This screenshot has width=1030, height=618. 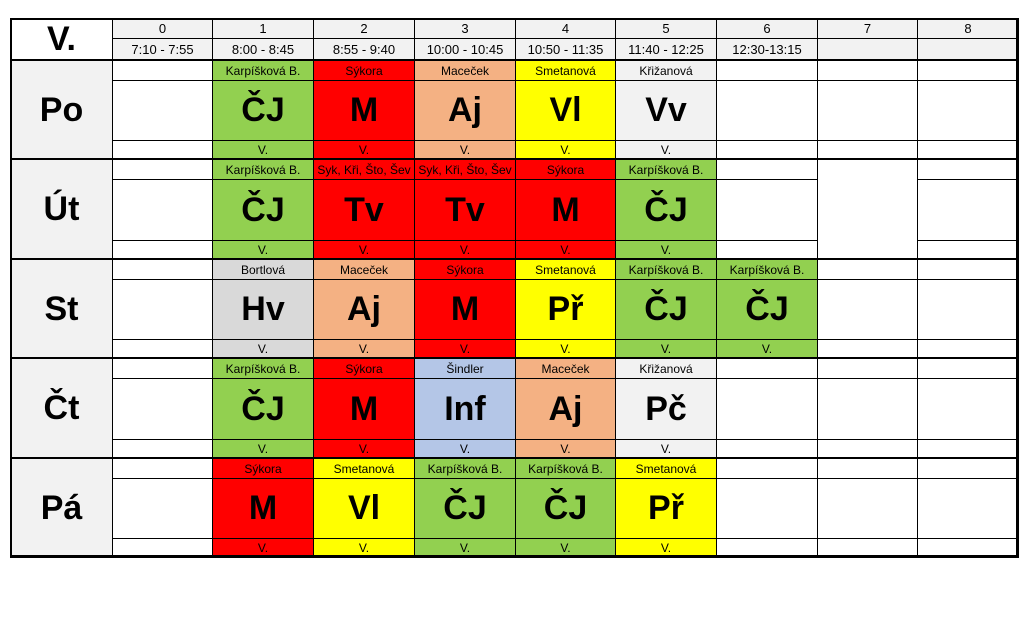 What do you see at coordinates (666, 409) in the screenshot?
I see `lesson-subject: Pč` at bounding box center [666, 409].